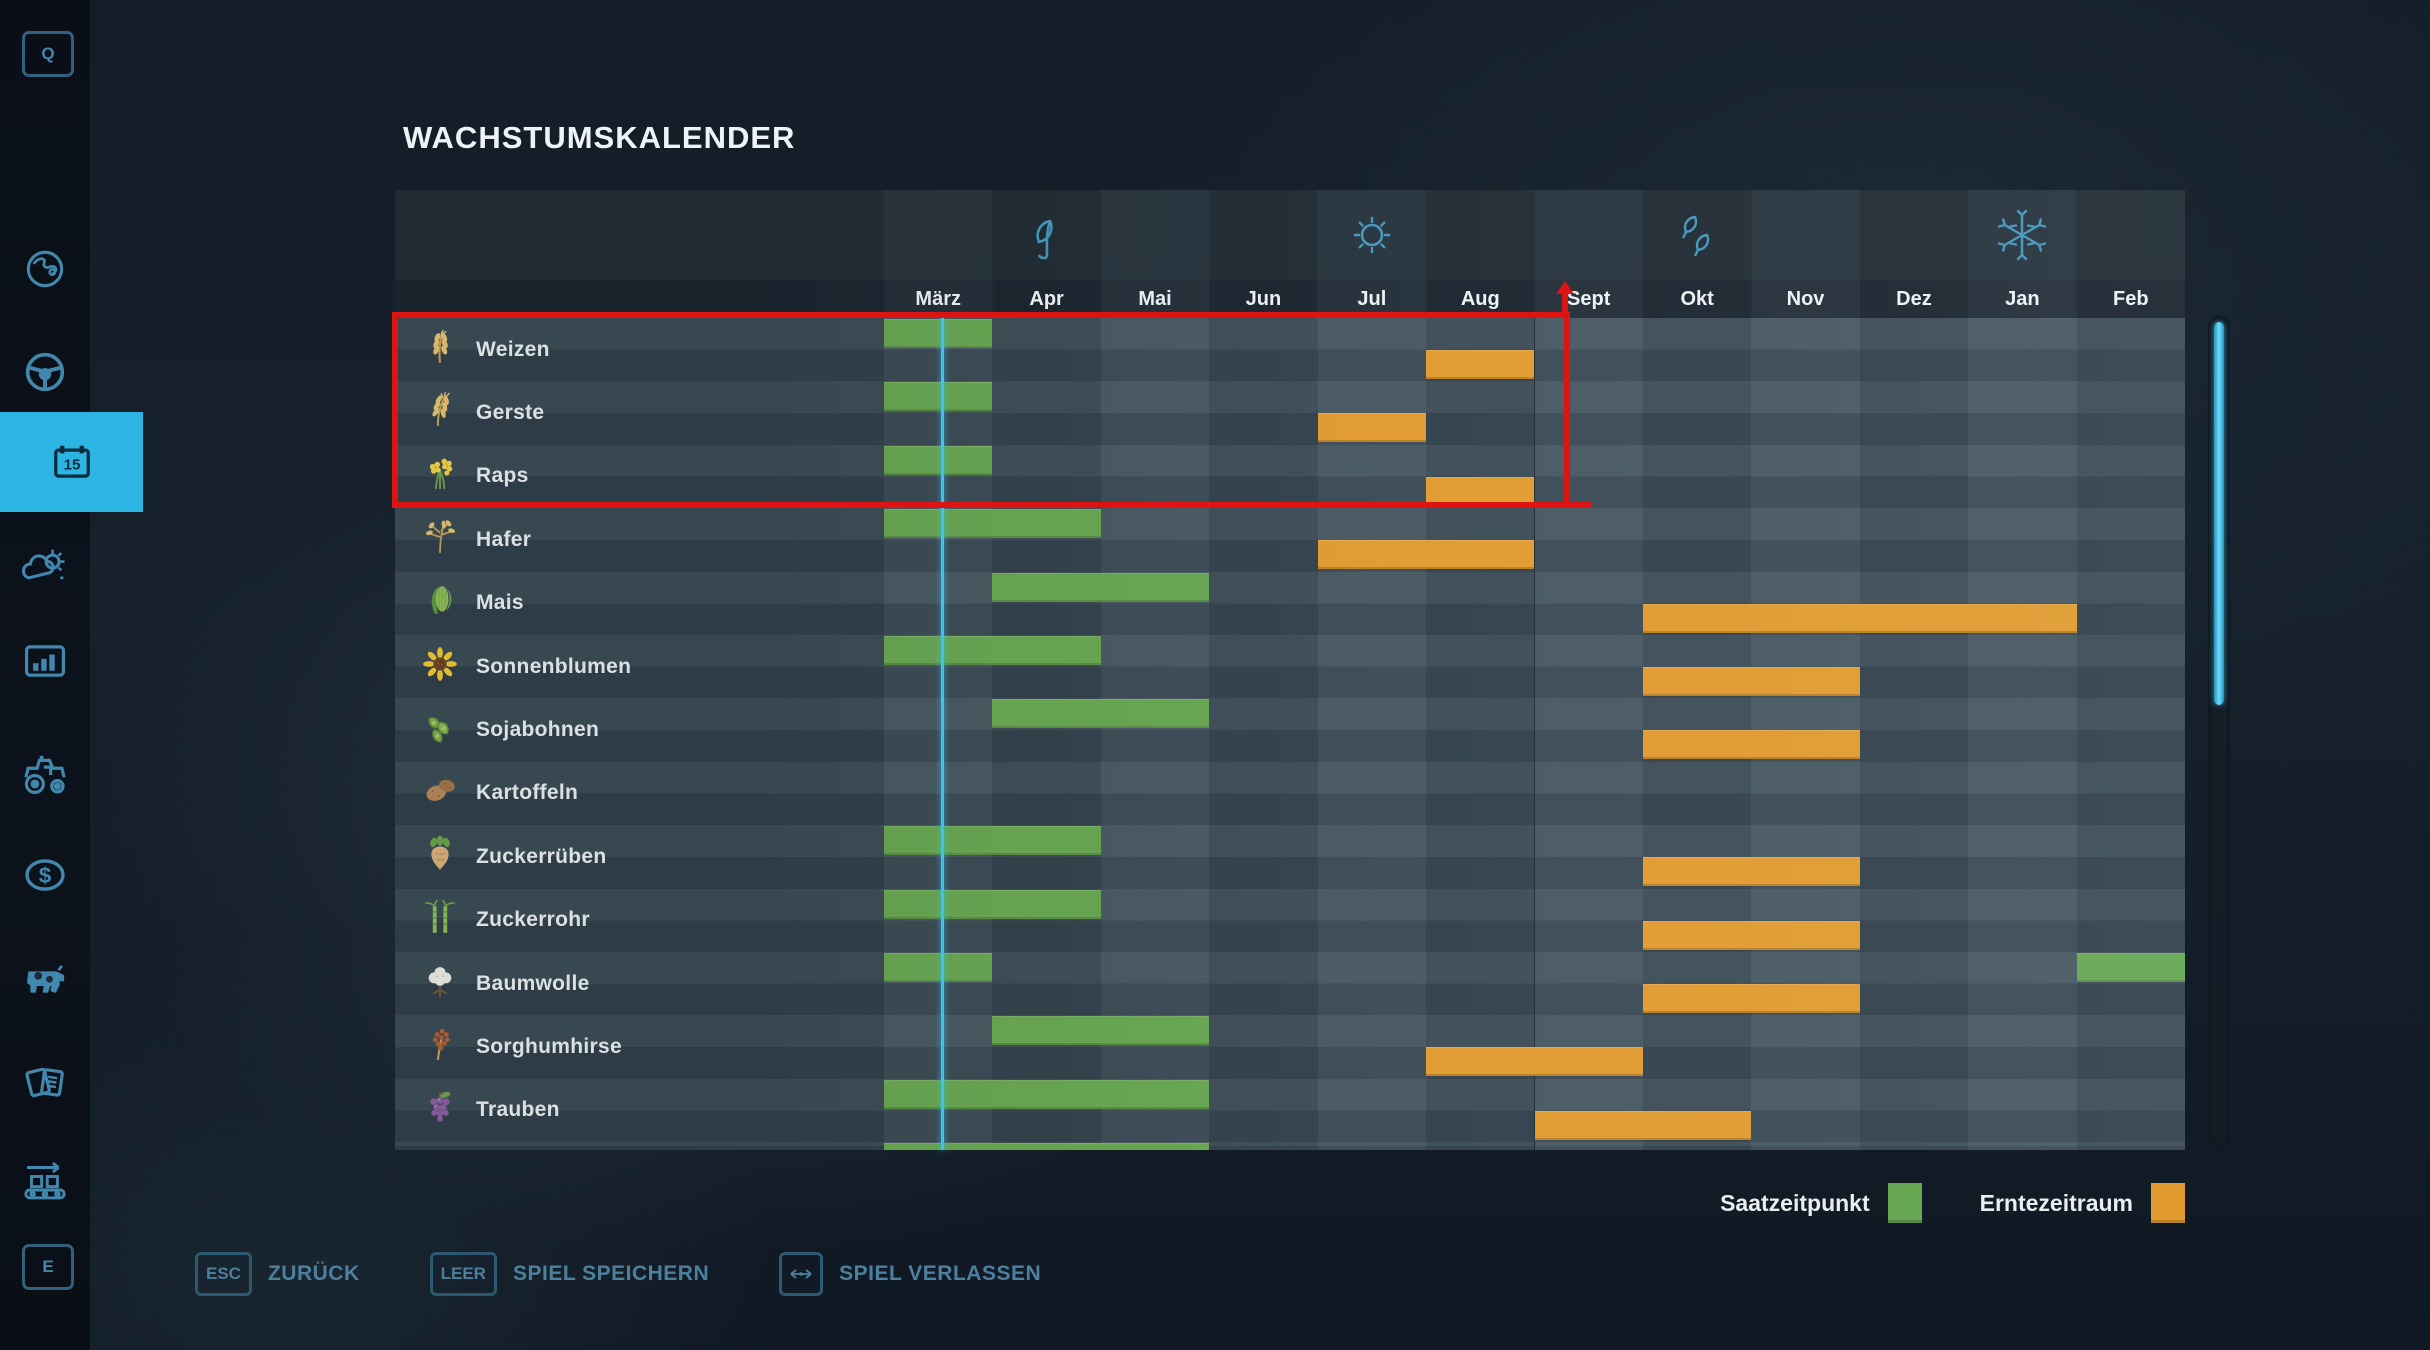 This screenshot has height=1350, width=2430. Describe the element at coordinates (1480, 299) in the screenshot. I see `month-label-aug: Aug` at that location.